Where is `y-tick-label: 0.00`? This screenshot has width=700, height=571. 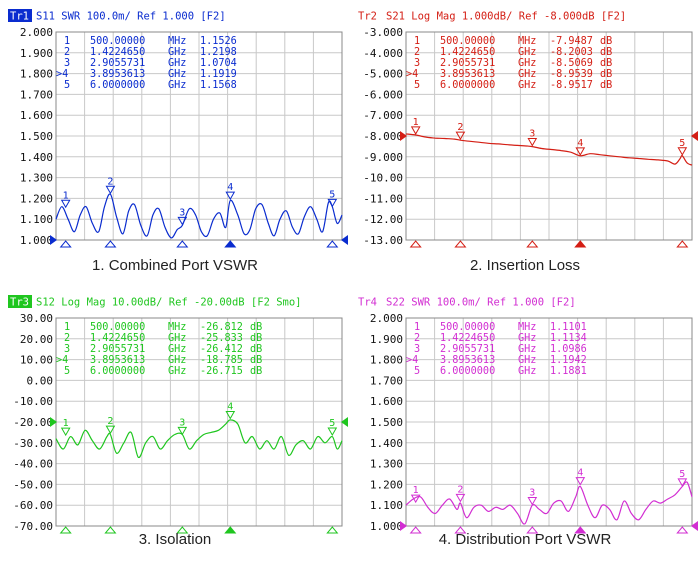
y-tick-label: 0.00 is located at coordinates (40, 380).